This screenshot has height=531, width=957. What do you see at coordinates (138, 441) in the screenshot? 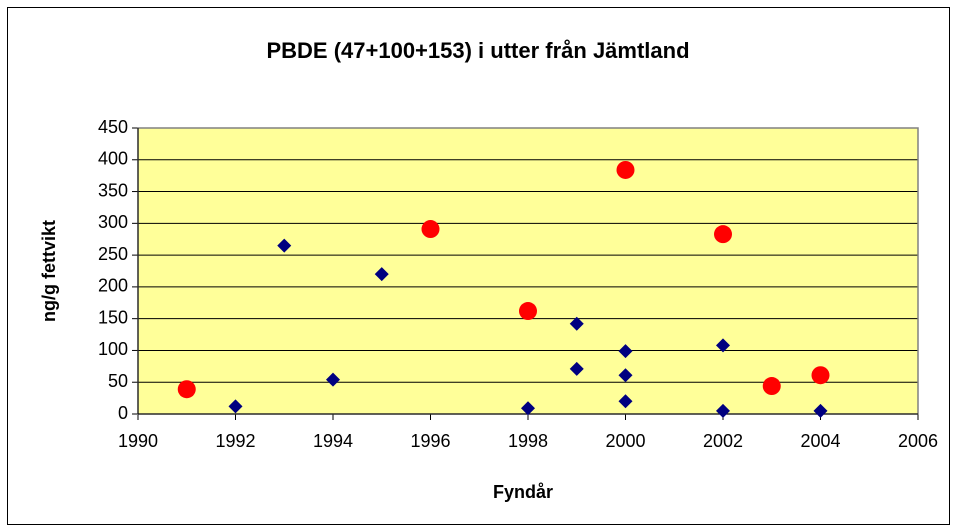
I see `x-tick-label: 1990` at bounding box center [138, 441].